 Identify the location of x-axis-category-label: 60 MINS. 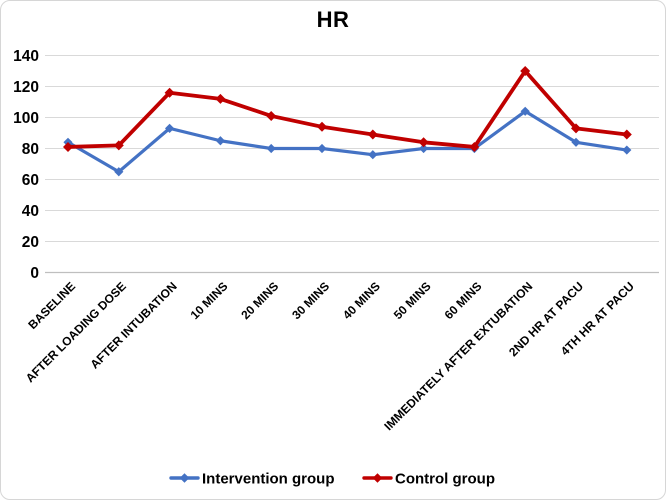
(463, 300).